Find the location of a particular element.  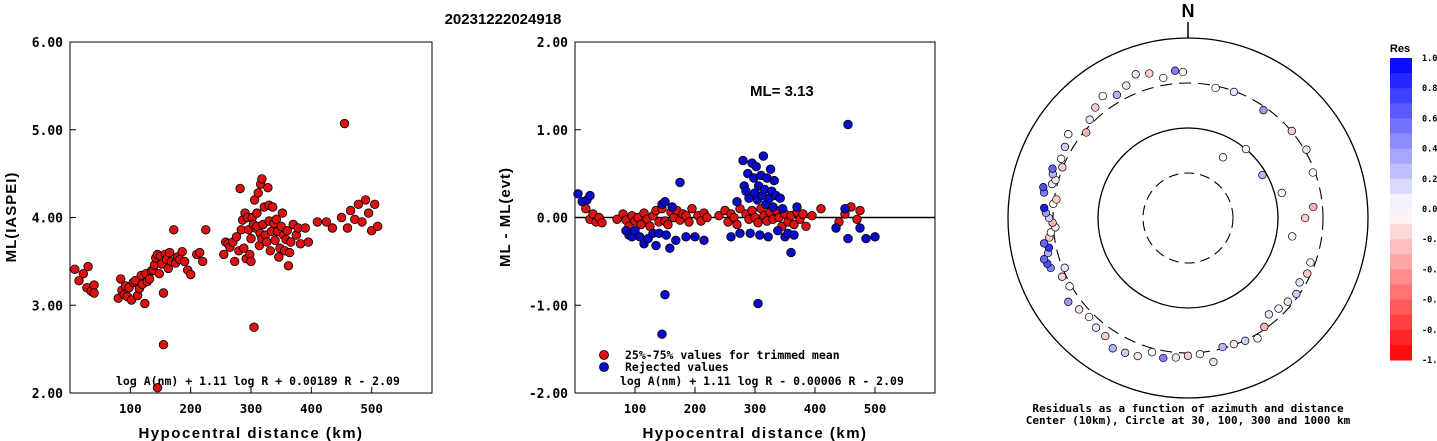

y-tick-label: 6.00 is located at coordinates (47, 43).